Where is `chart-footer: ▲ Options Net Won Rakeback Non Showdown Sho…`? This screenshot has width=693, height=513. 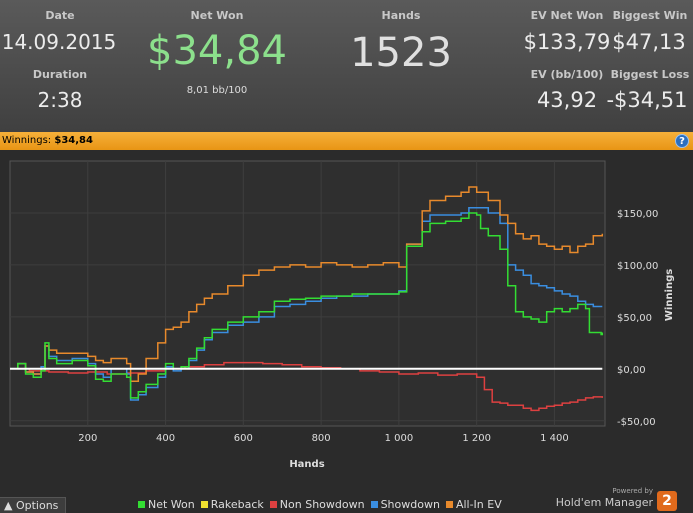
chart-footer: ▲ Options Net Won Rakeback Non Showdown Sho… is located at coordinates (346, 500).